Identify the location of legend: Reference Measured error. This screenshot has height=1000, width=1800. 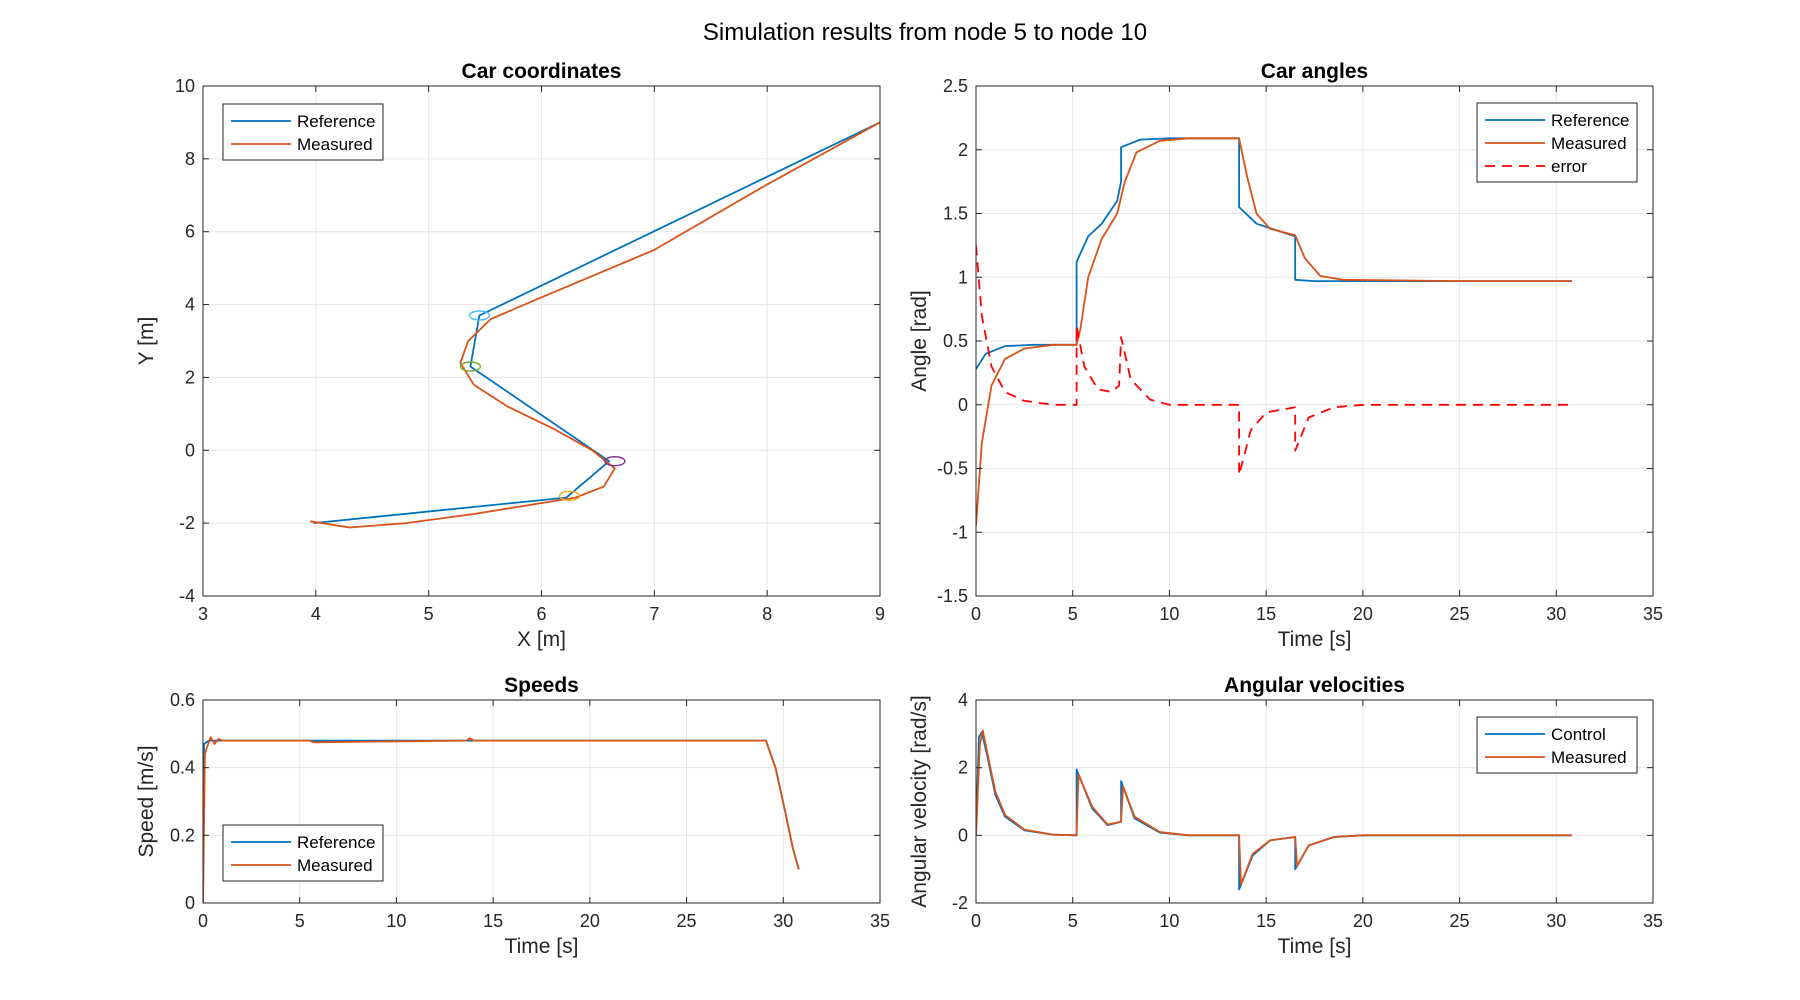
(1557, 142).